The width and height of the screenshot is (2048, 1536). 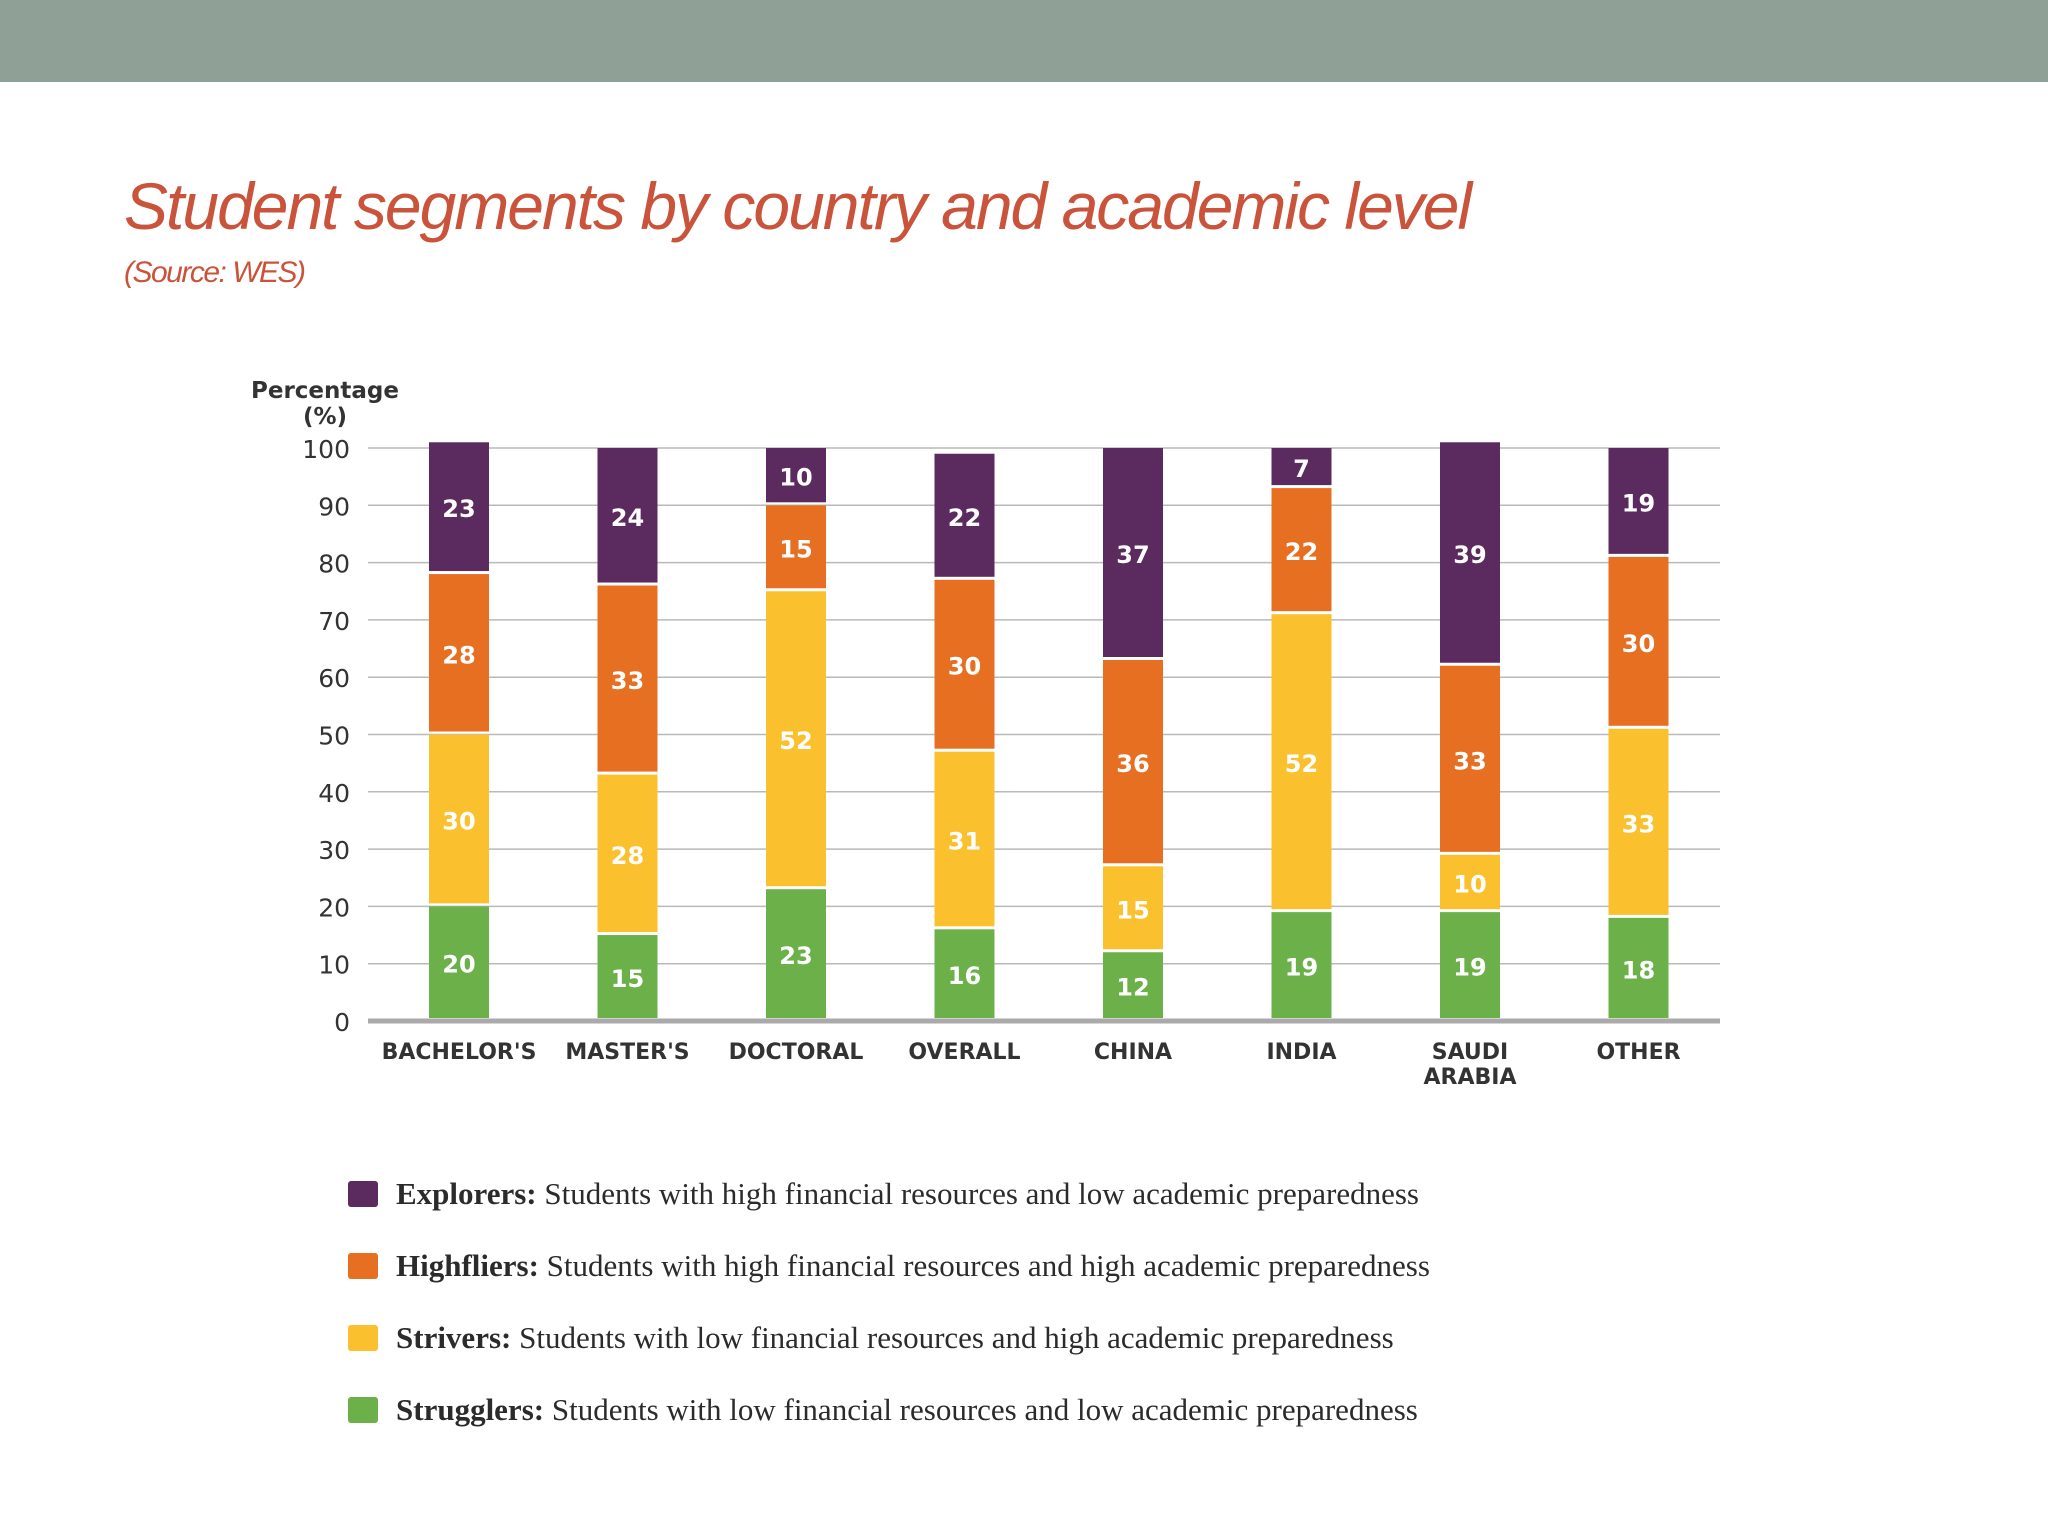 I want to click on data-label-explorers-1: 24, so click(x=627, y=518).